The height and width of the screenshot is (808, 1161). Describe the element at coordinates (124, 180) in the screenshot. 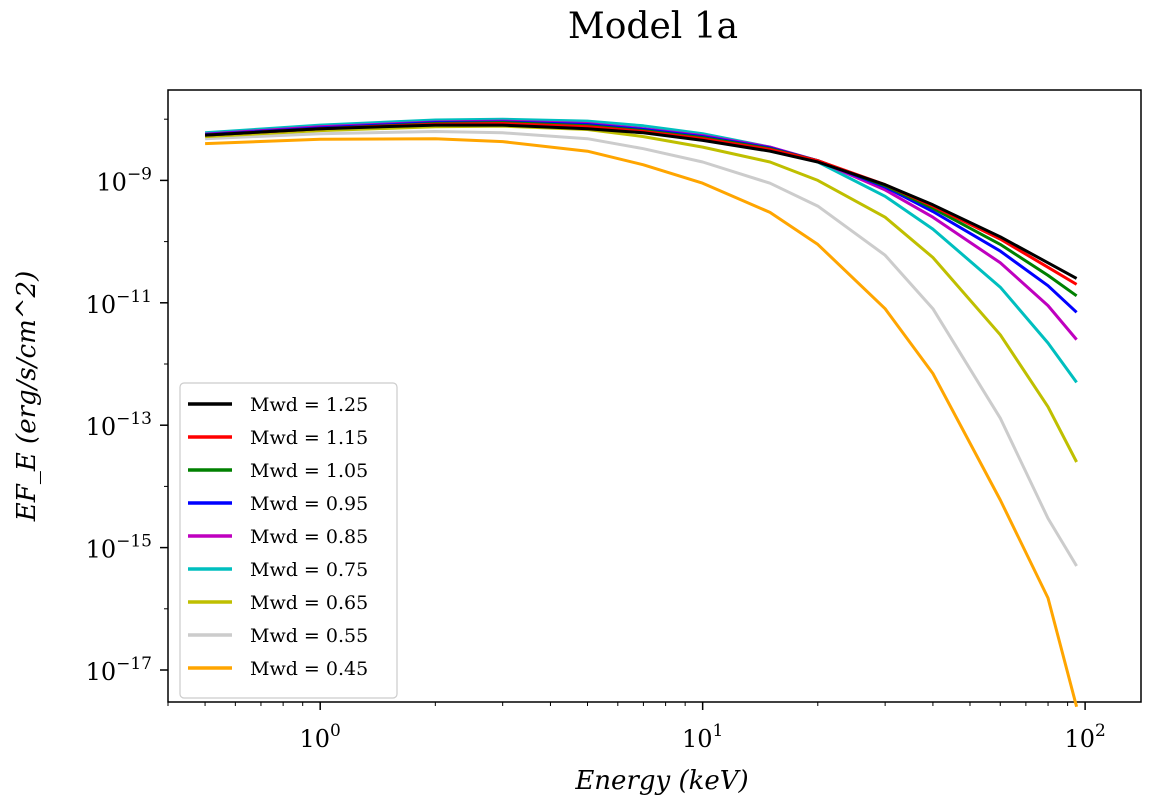

I see `y-tick-label: 10−9` at that location.